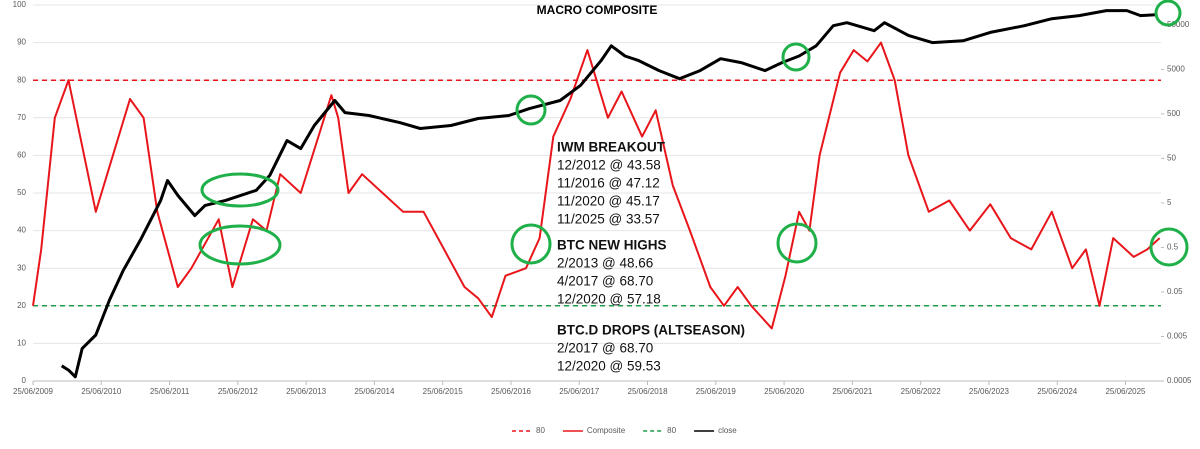 The image size is (1200, 449). Describe the element at coordinates (1177, 336) in the screenshot. I see `y2-tick-label: 0.005` at that location.